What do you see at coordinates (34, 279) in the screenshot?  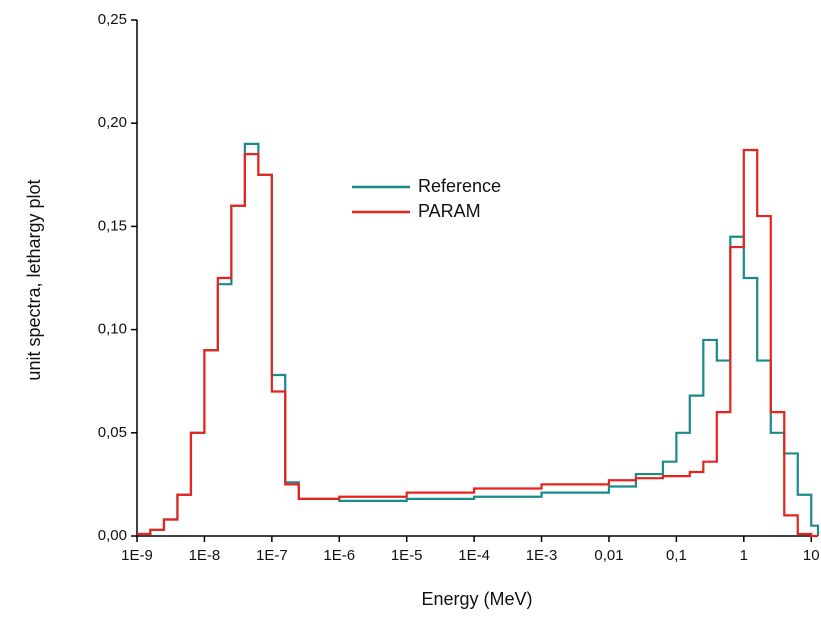 I see `y-axis-label: unit spectra, lethargy plot` at bounding box center [34, 279].